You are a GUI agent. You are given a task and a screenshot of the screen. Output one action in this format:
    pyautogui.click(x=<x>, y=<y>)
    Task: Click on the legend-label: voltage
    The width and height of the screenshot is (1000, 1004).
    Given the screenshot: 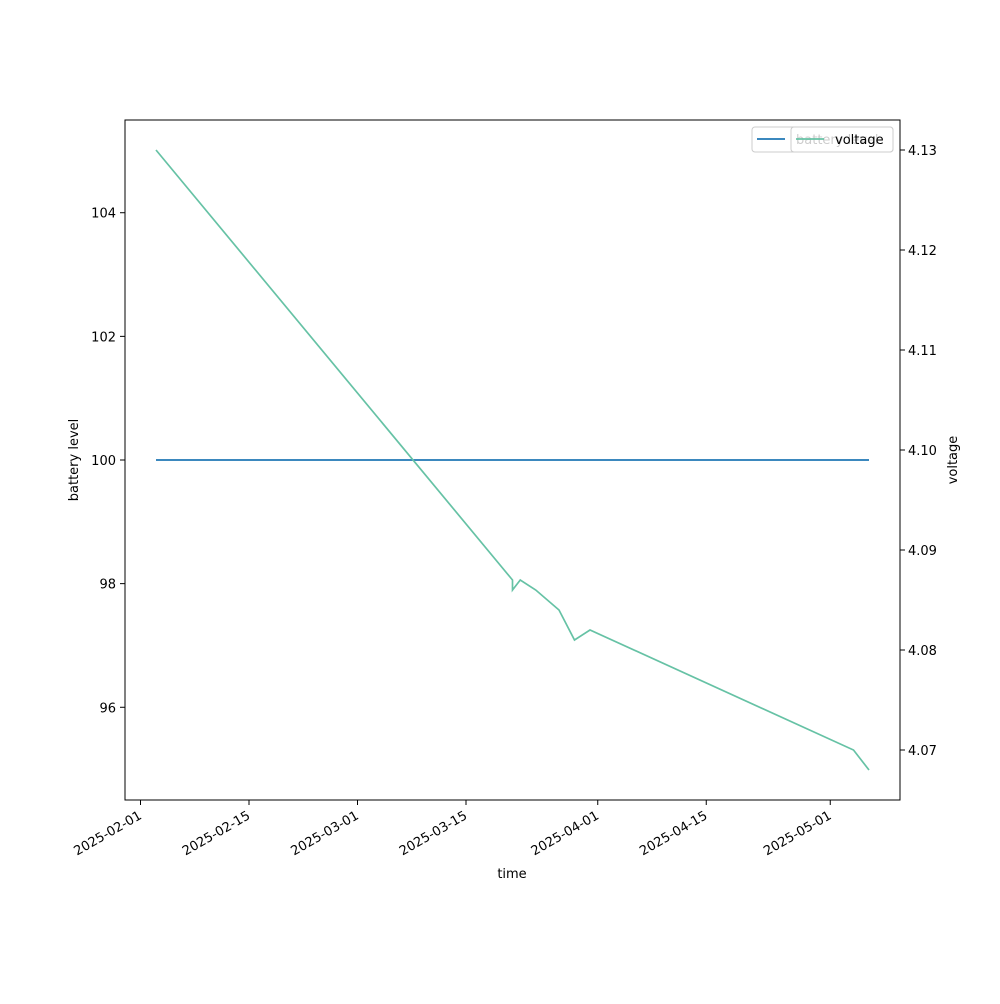 What is the action you would take?
    pyautogui.click(x=859, y=140)
    